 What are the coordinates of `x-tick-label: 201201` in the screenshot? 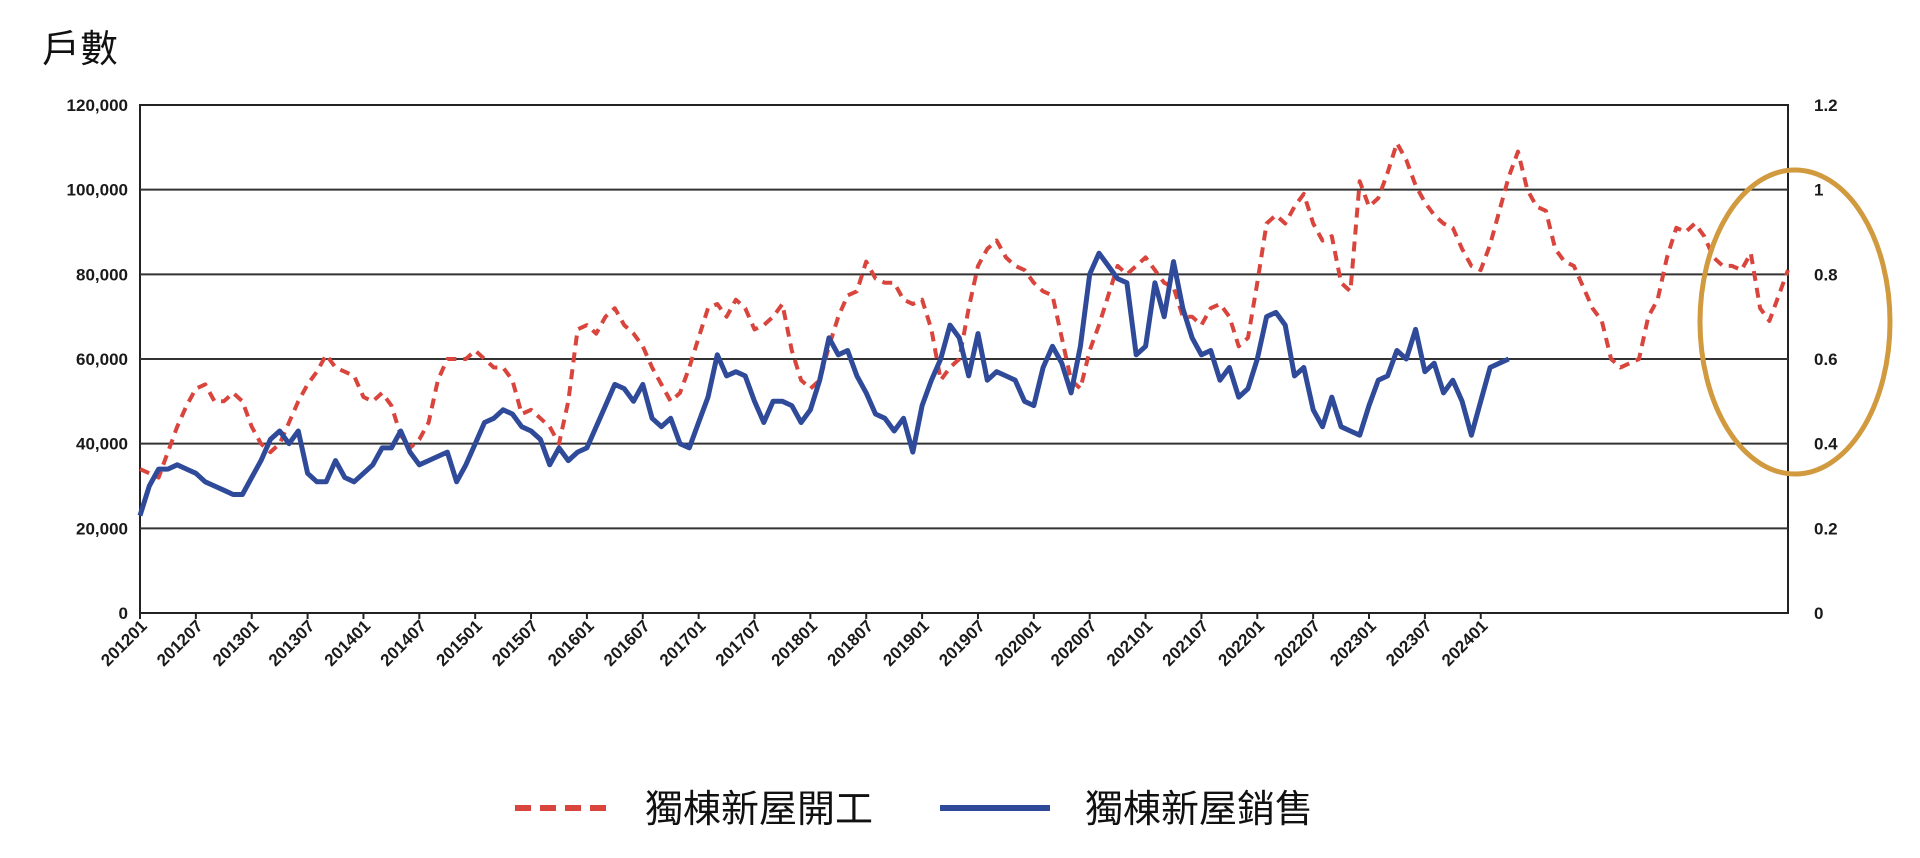 It's located at (124, 643).